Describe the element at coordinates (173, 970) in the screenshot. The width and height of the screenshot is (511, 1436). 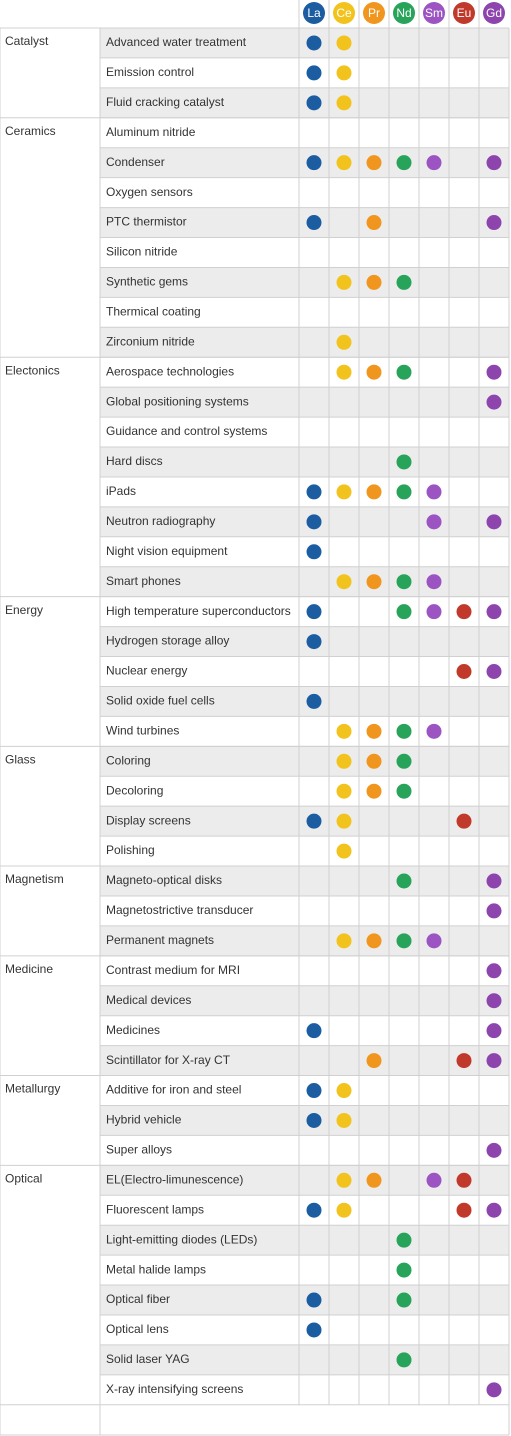
I see `application: Contrast medium for MRI` at that location.